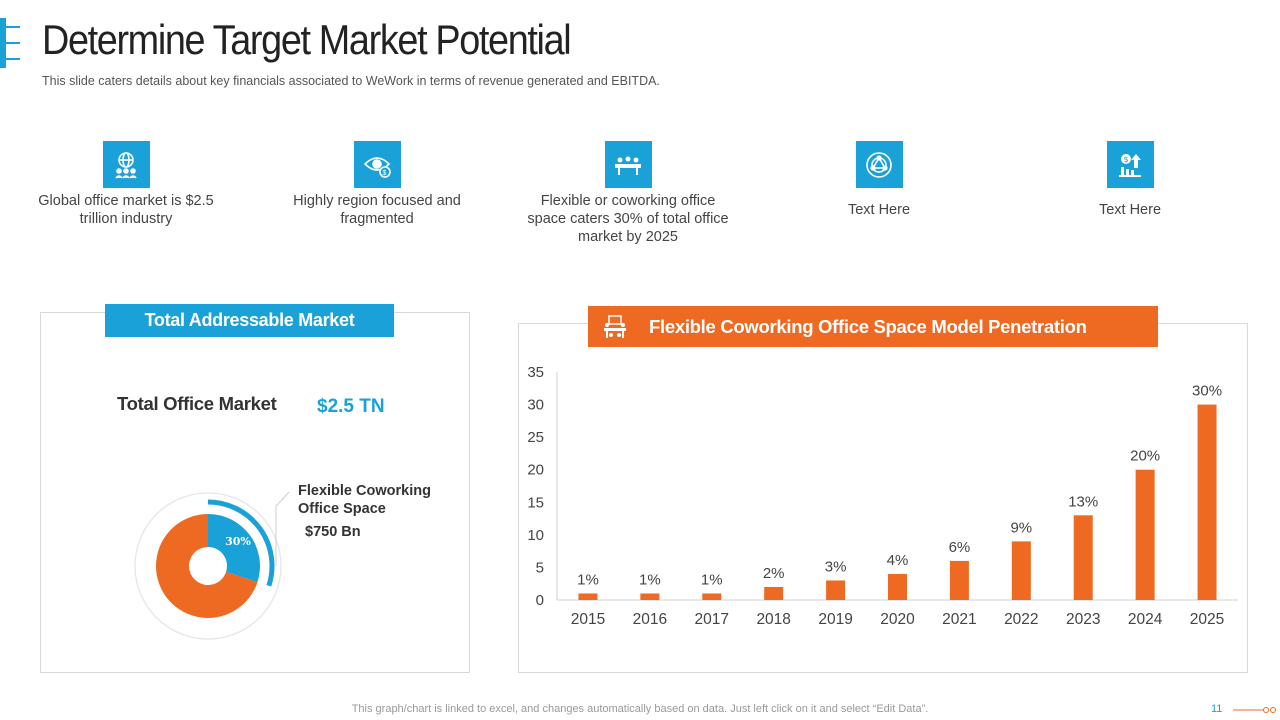  What do you see at coordinates (836, 590) in the screenshot?
I see `bar-2019` at bounding box center [836, 590].